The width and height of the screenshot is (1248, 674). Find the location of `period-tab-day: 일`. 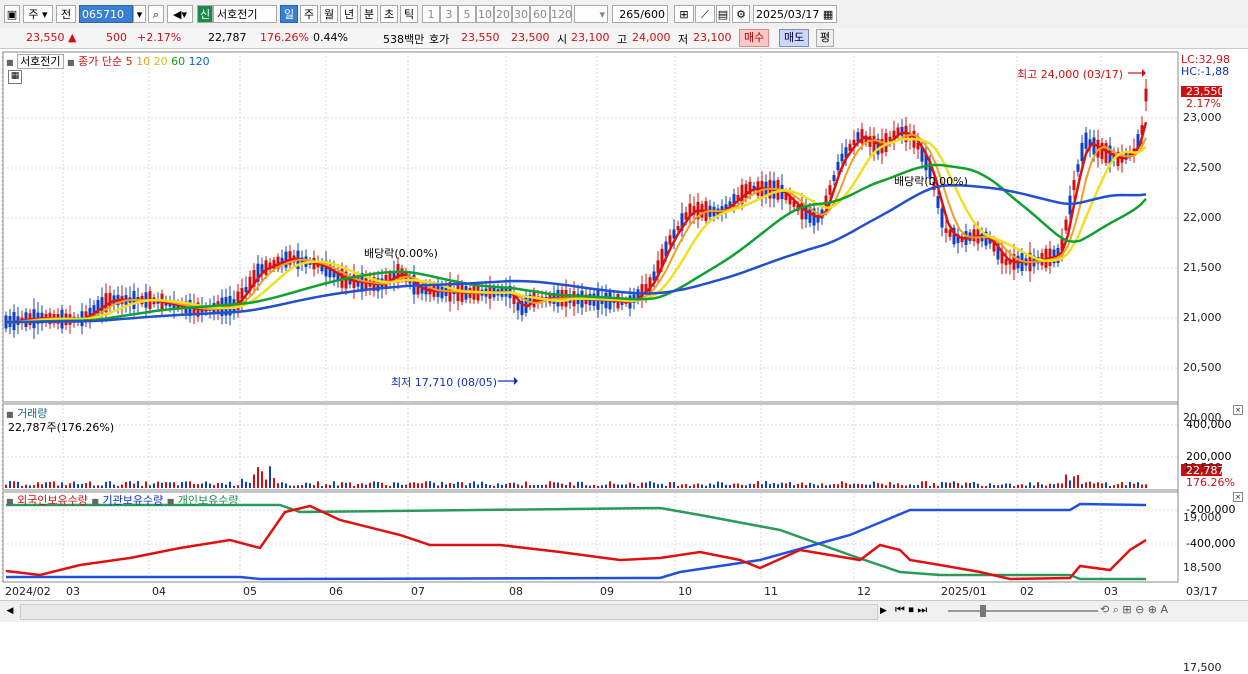

period-tab-day: 일 is located at coordinates (289, 14).